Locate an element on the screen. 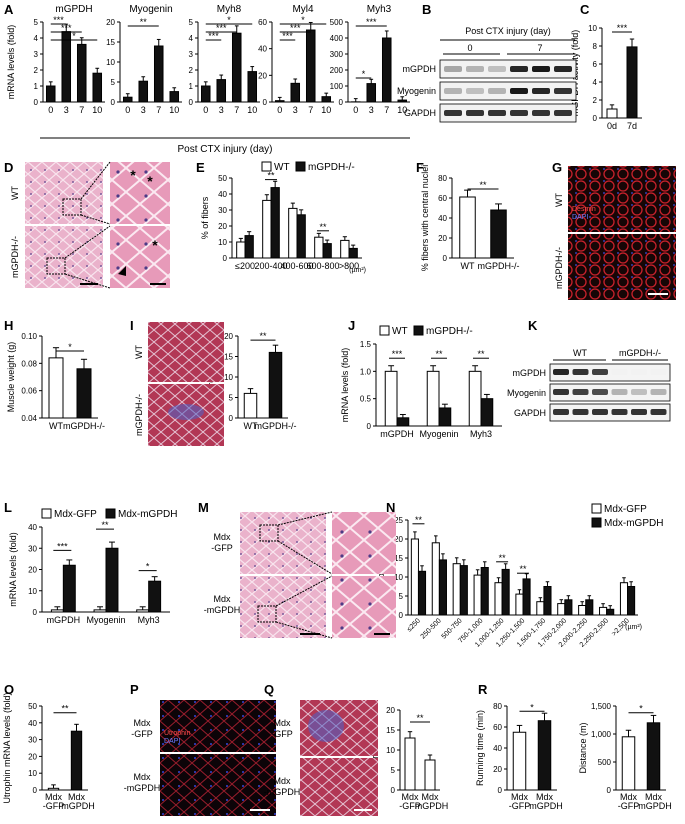 This screenshot has height=824, width=685. x-tick-label: 10 is located at coordinates (326, 110).